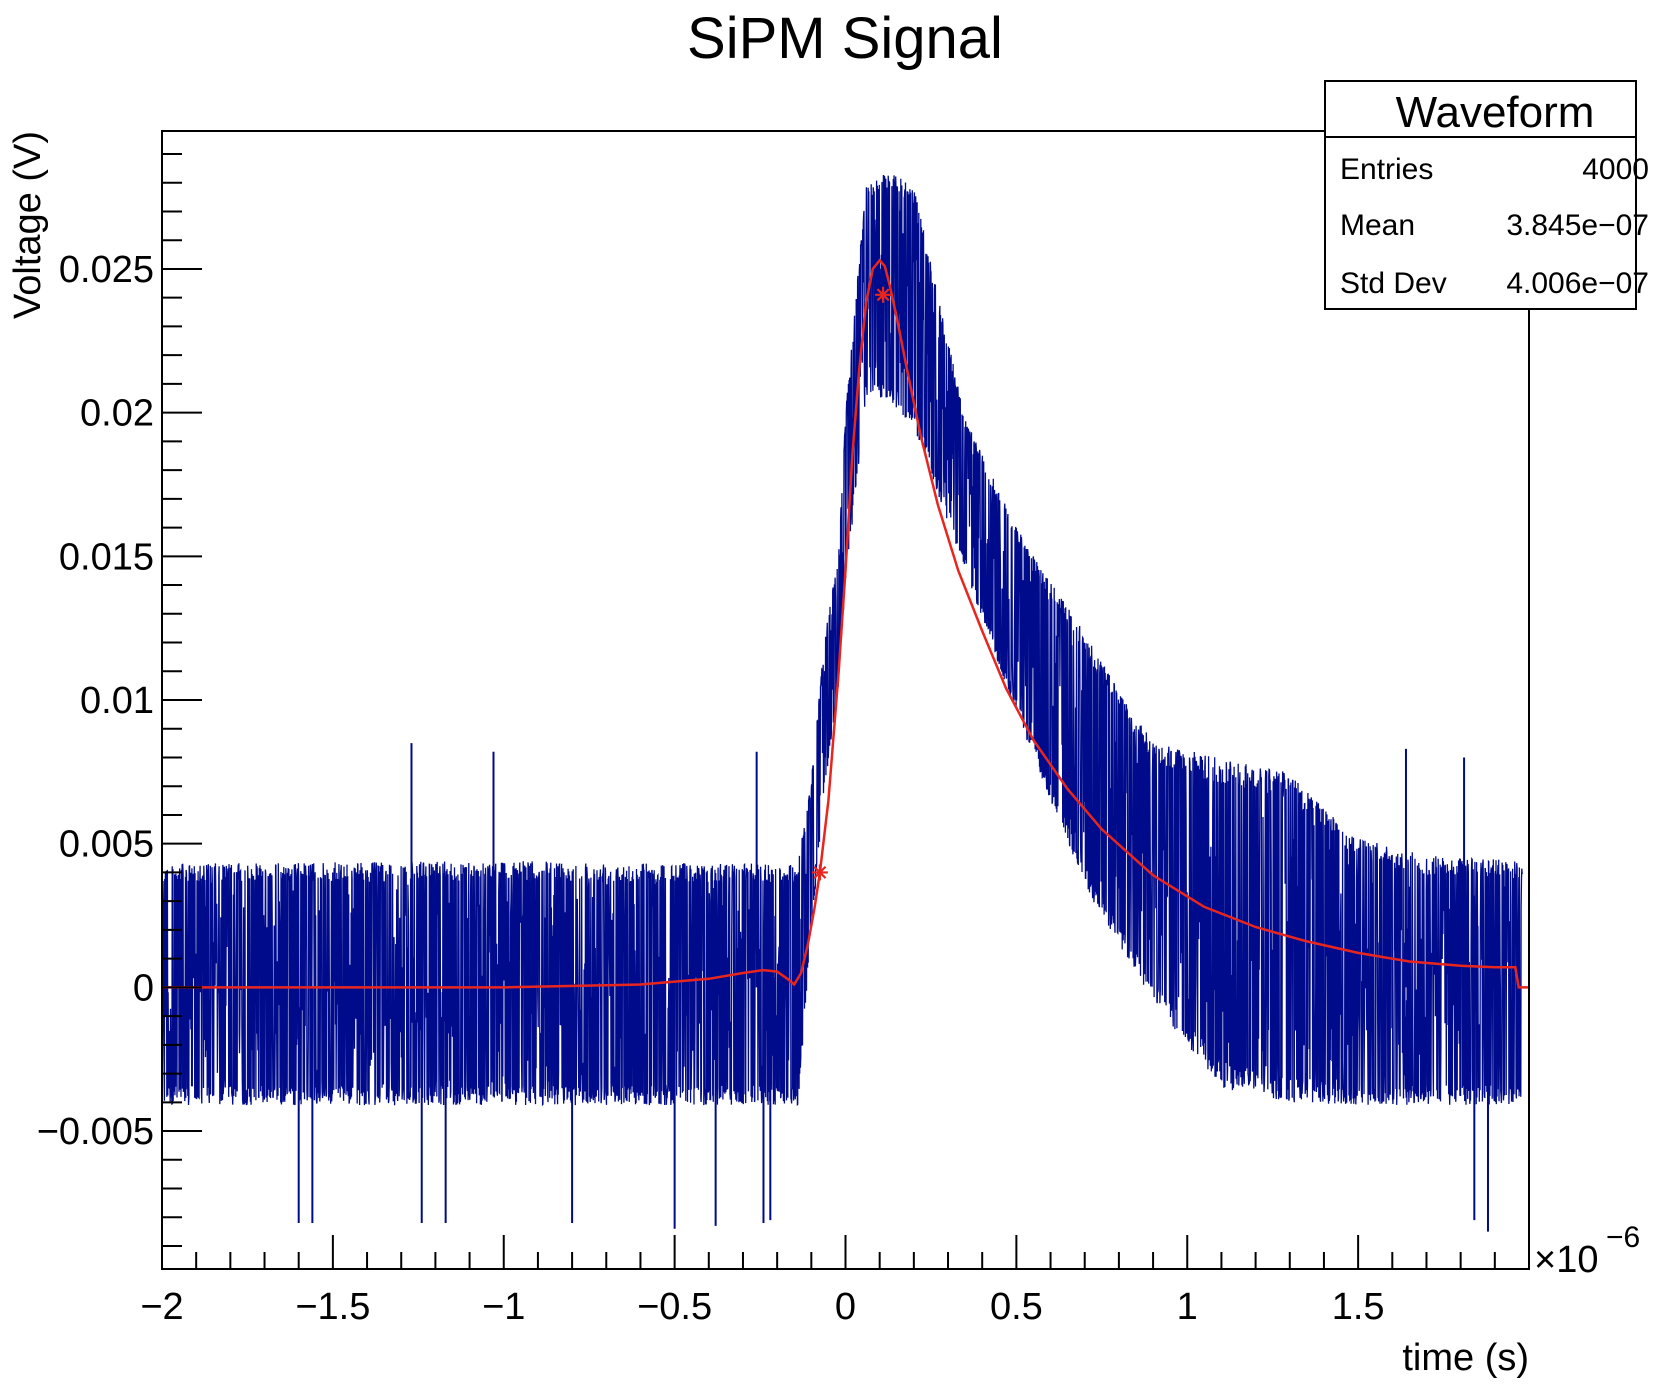  I want to click on chart-title: SiPM Signal, so click(845, 38).